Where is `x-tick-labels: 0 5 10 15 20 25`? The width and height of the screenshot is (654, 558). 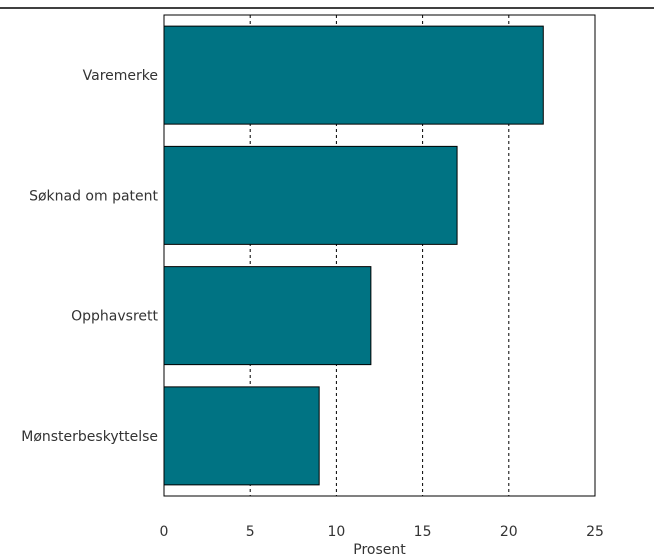
x-tick-labels: 0 5 10 15 20 25 is located at coordinates (382, 532).